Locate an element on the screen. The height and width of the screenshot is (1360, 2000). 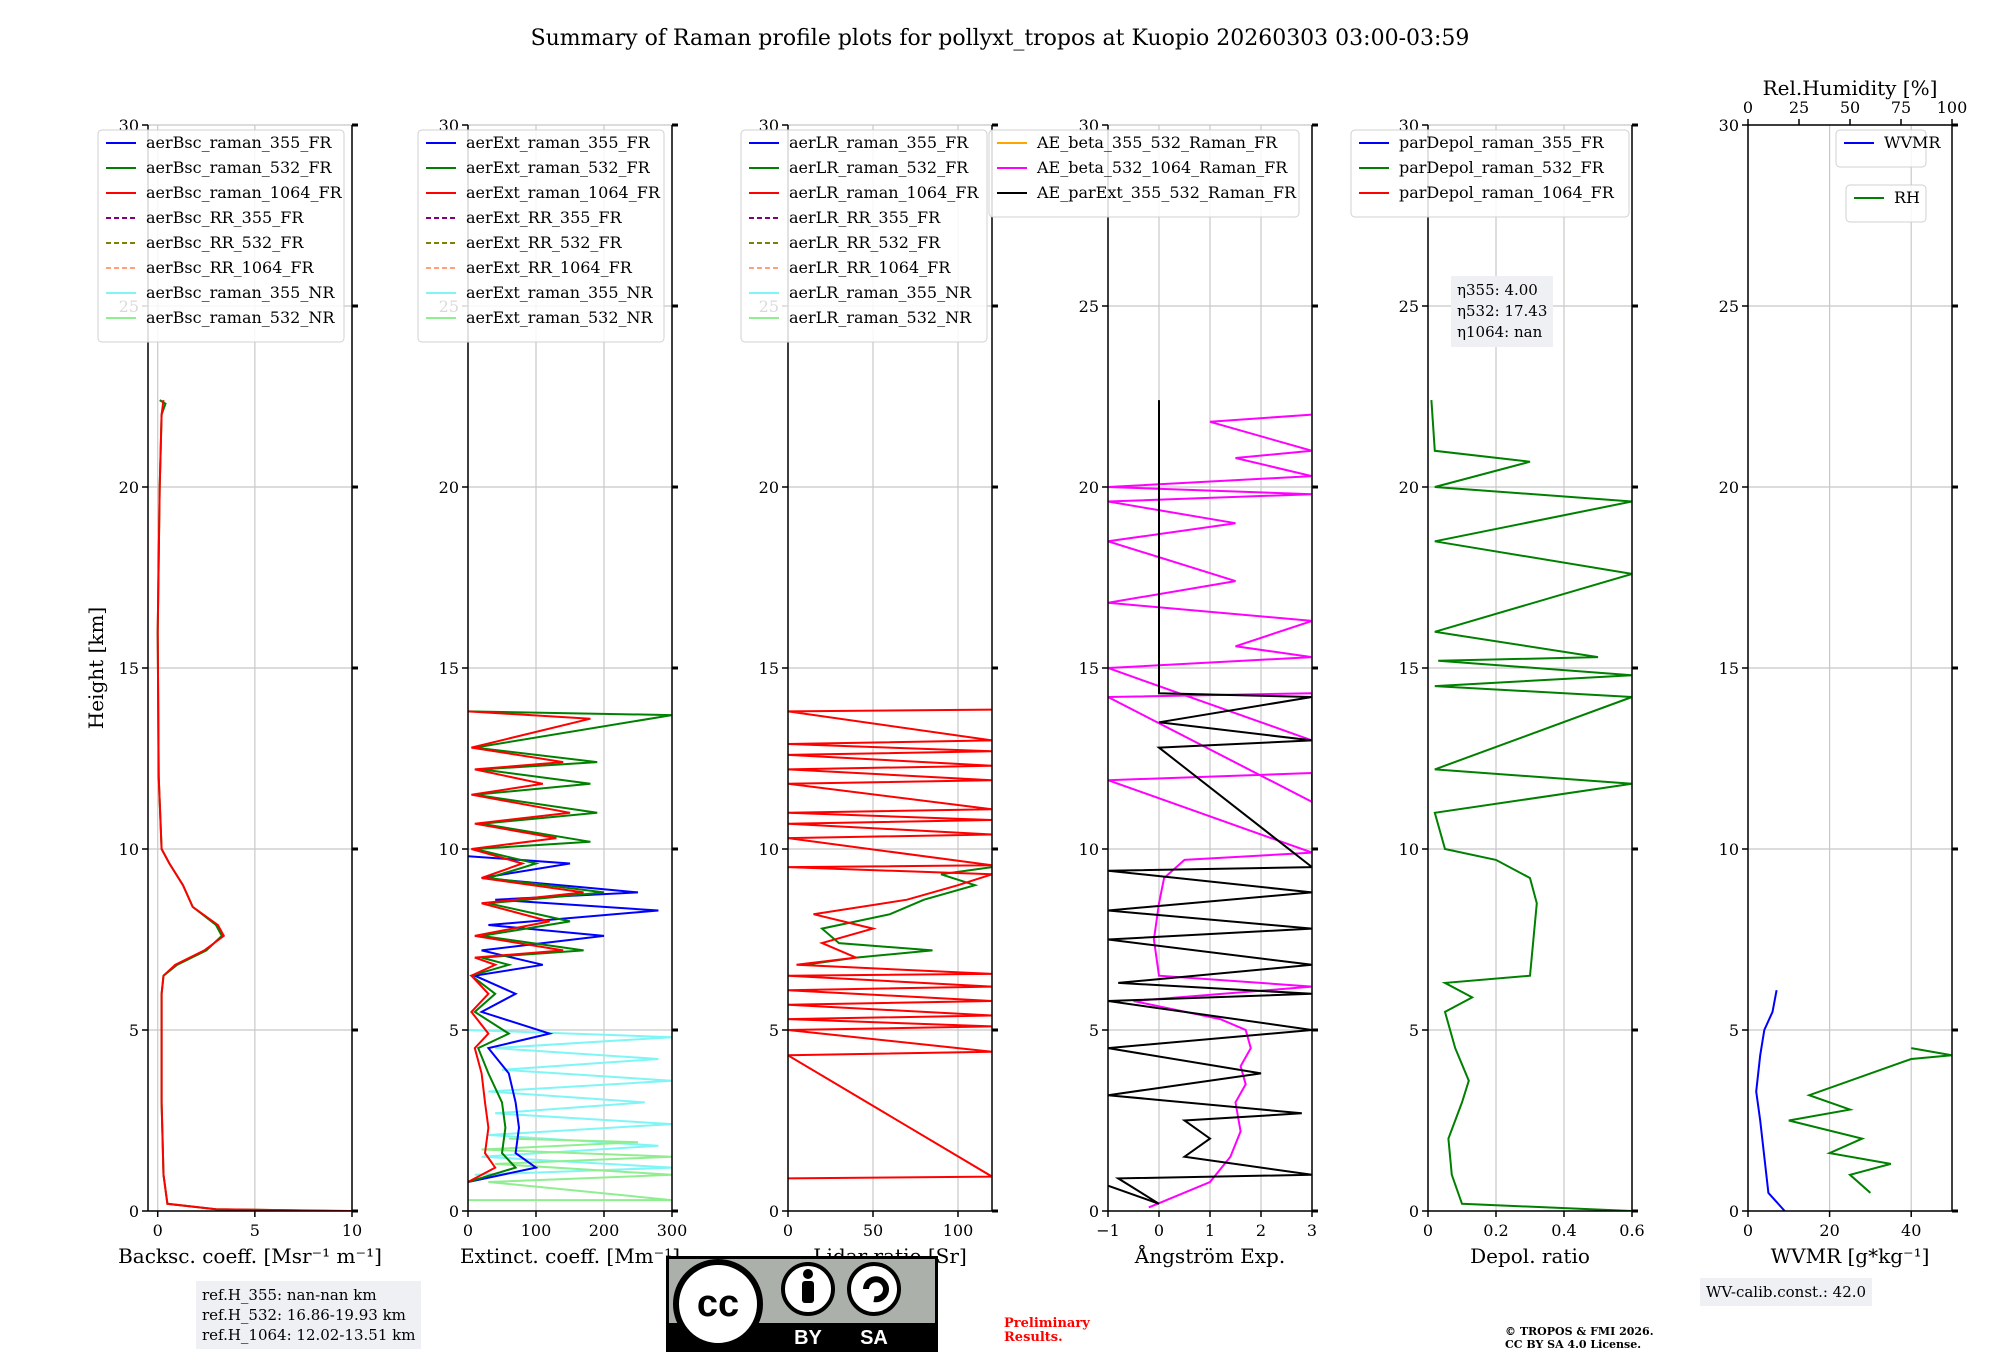
legend-entry: aerExt_raman_532_NR is located at coordinates (560, 317).